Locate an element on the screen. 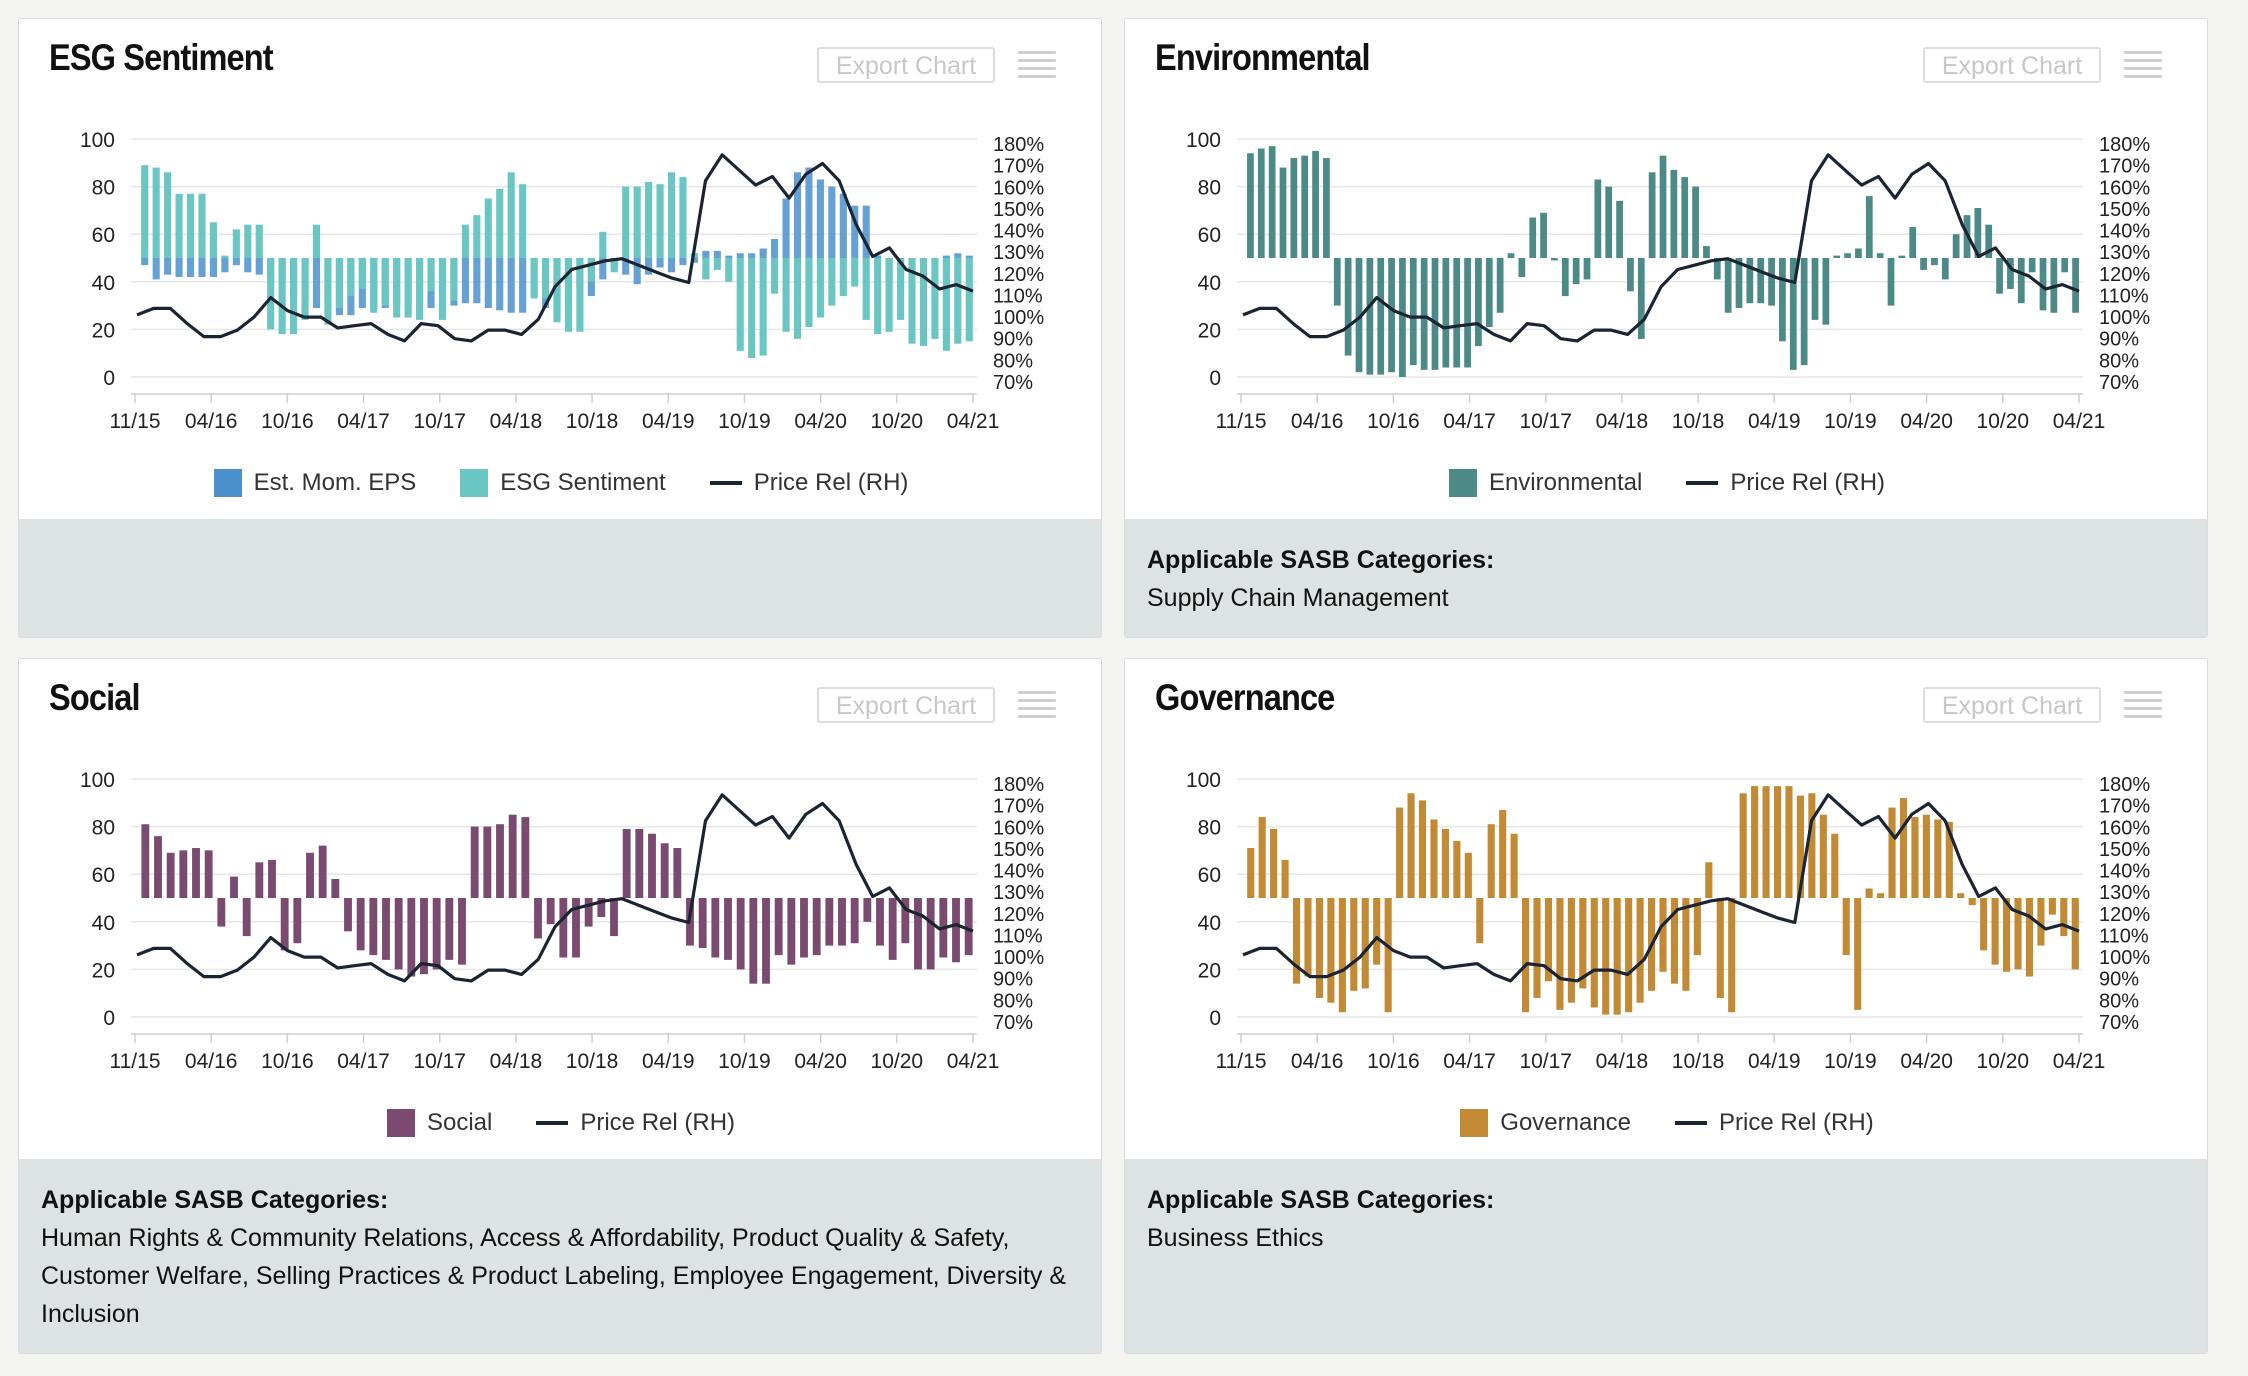 Image resolution: width=2248 pixels, height=1376 pixels. y-left-tick-label: 40 is located at coordinates (103, 923).